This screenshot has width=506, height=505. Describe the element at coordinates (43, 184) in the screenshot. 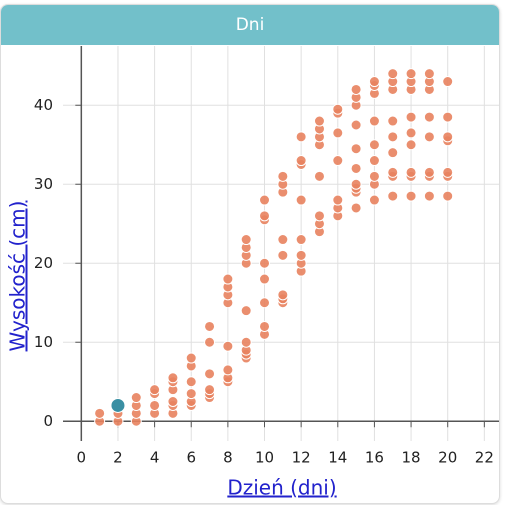

I see `y-tick-label: 30` at that location.